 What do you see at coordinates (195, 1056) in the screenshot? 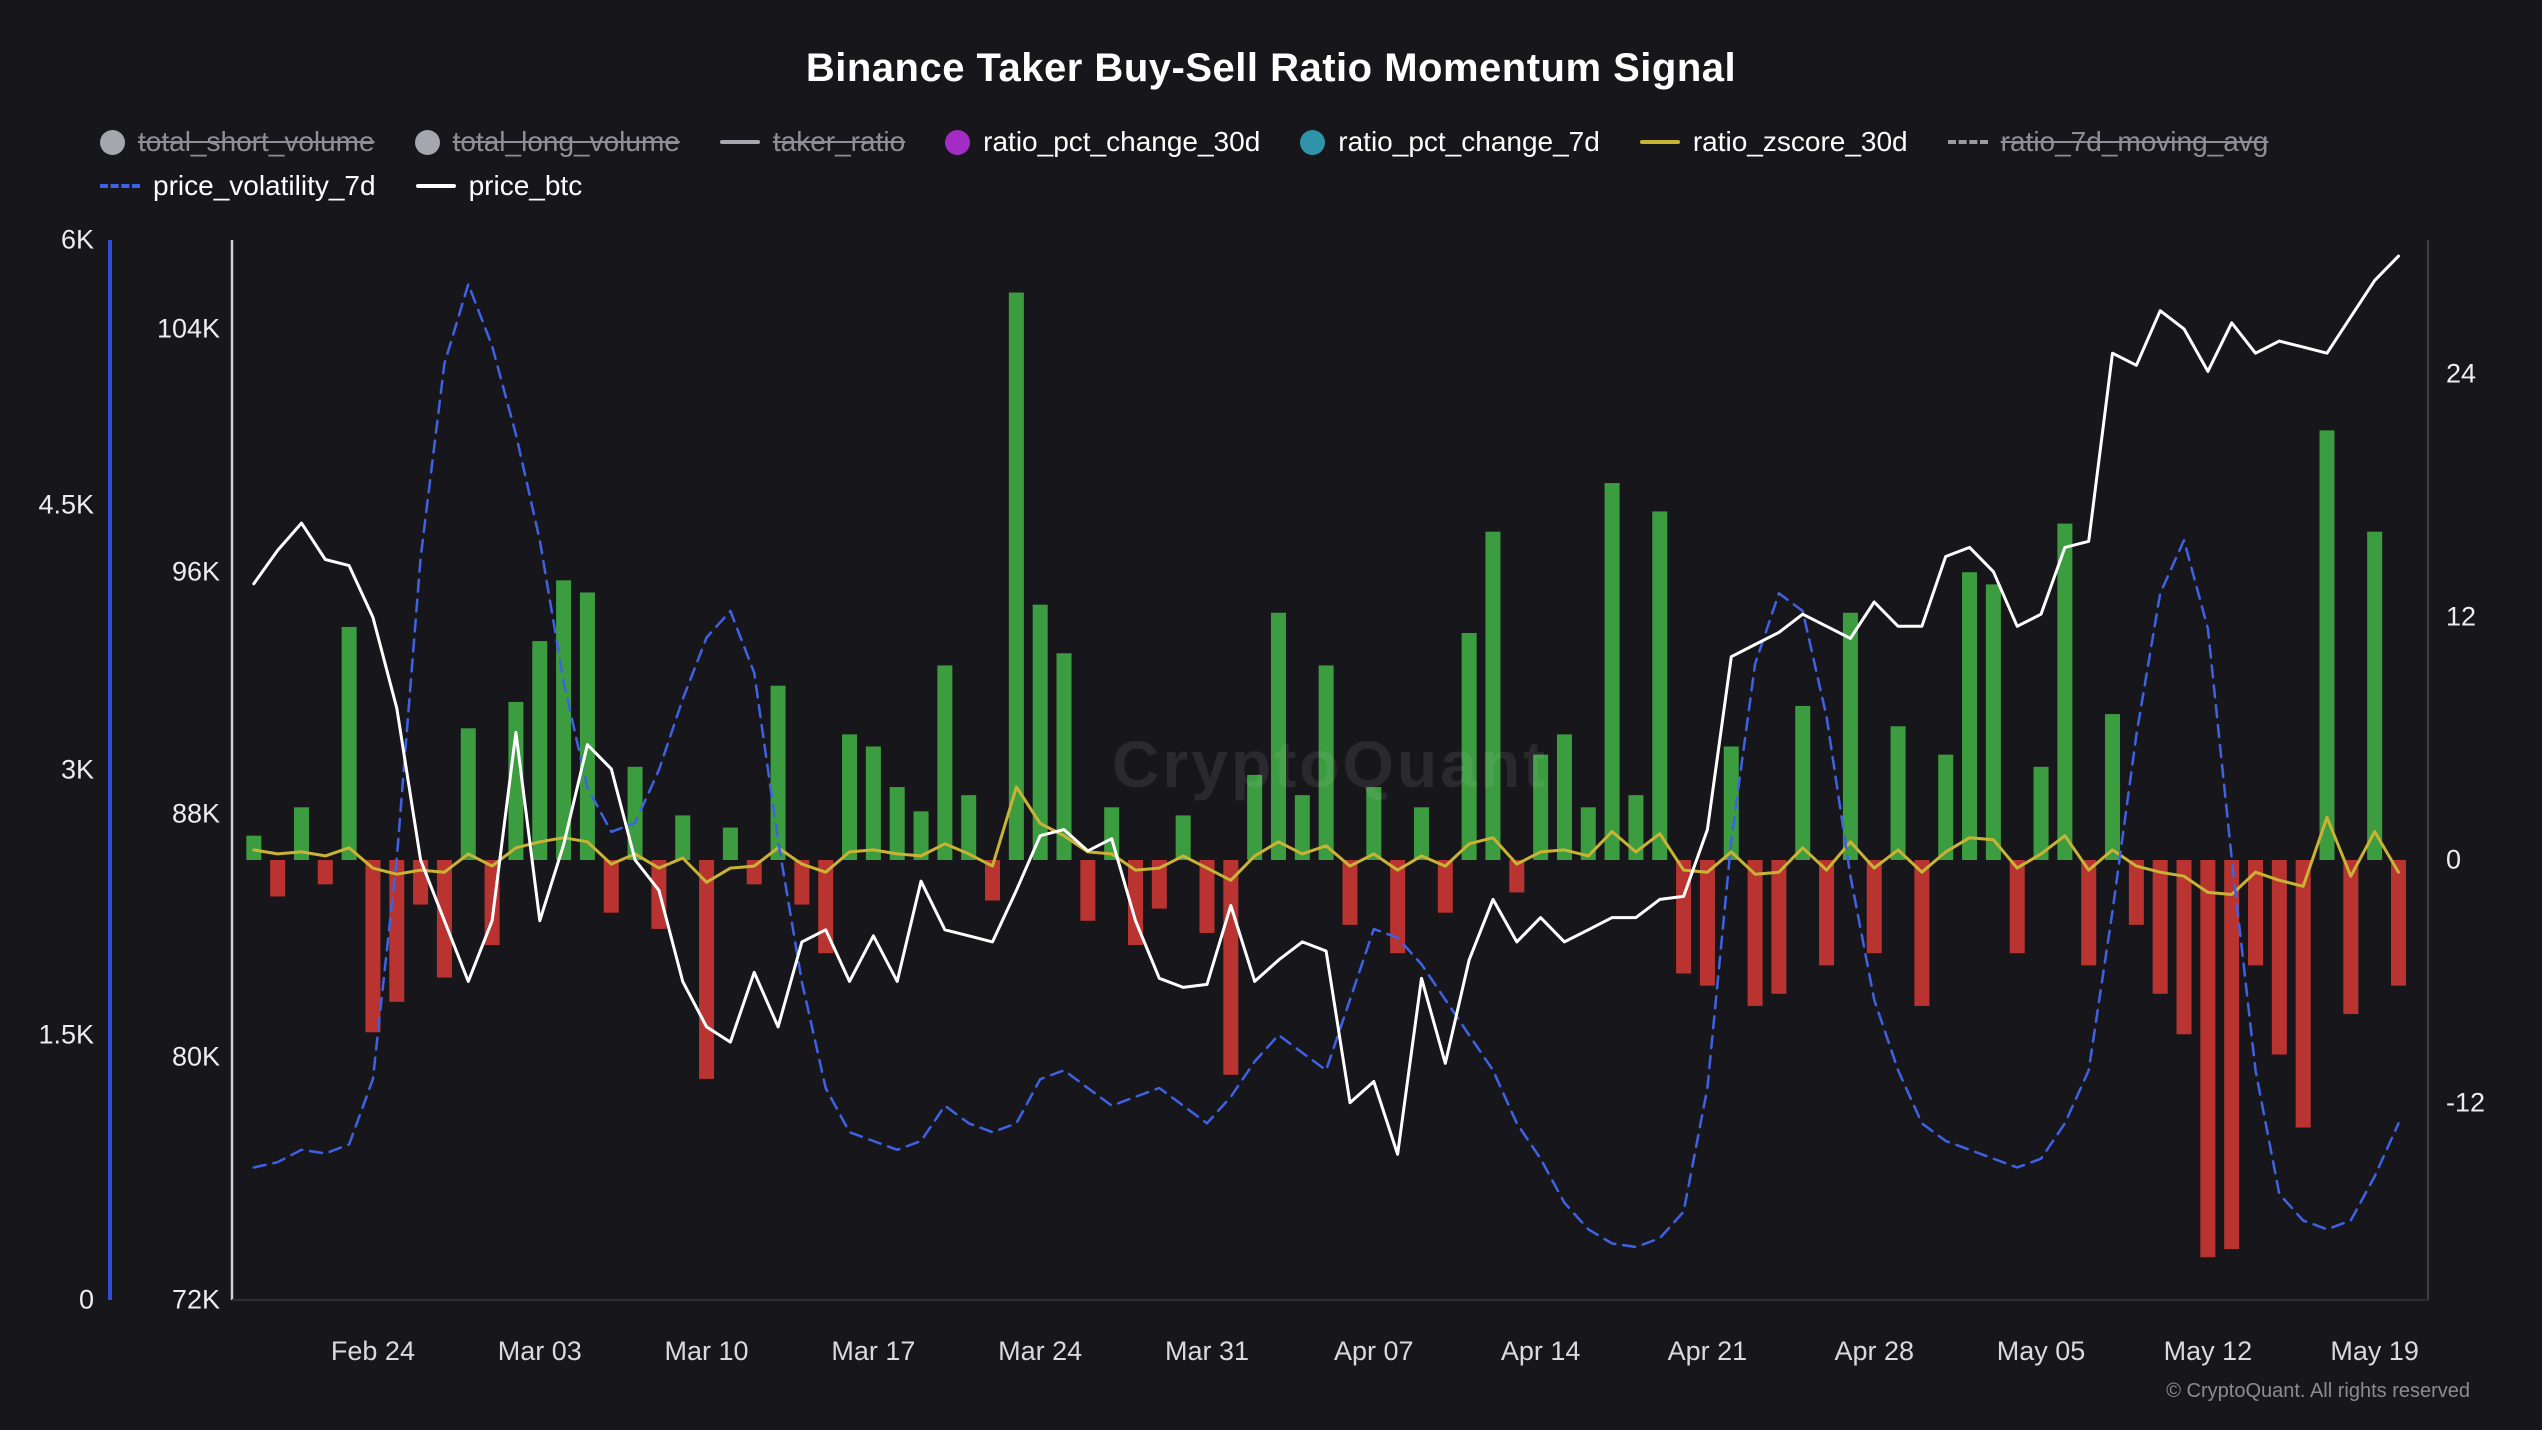
I see `y-tick-price: 80K` at bounding box center [195, 1056].